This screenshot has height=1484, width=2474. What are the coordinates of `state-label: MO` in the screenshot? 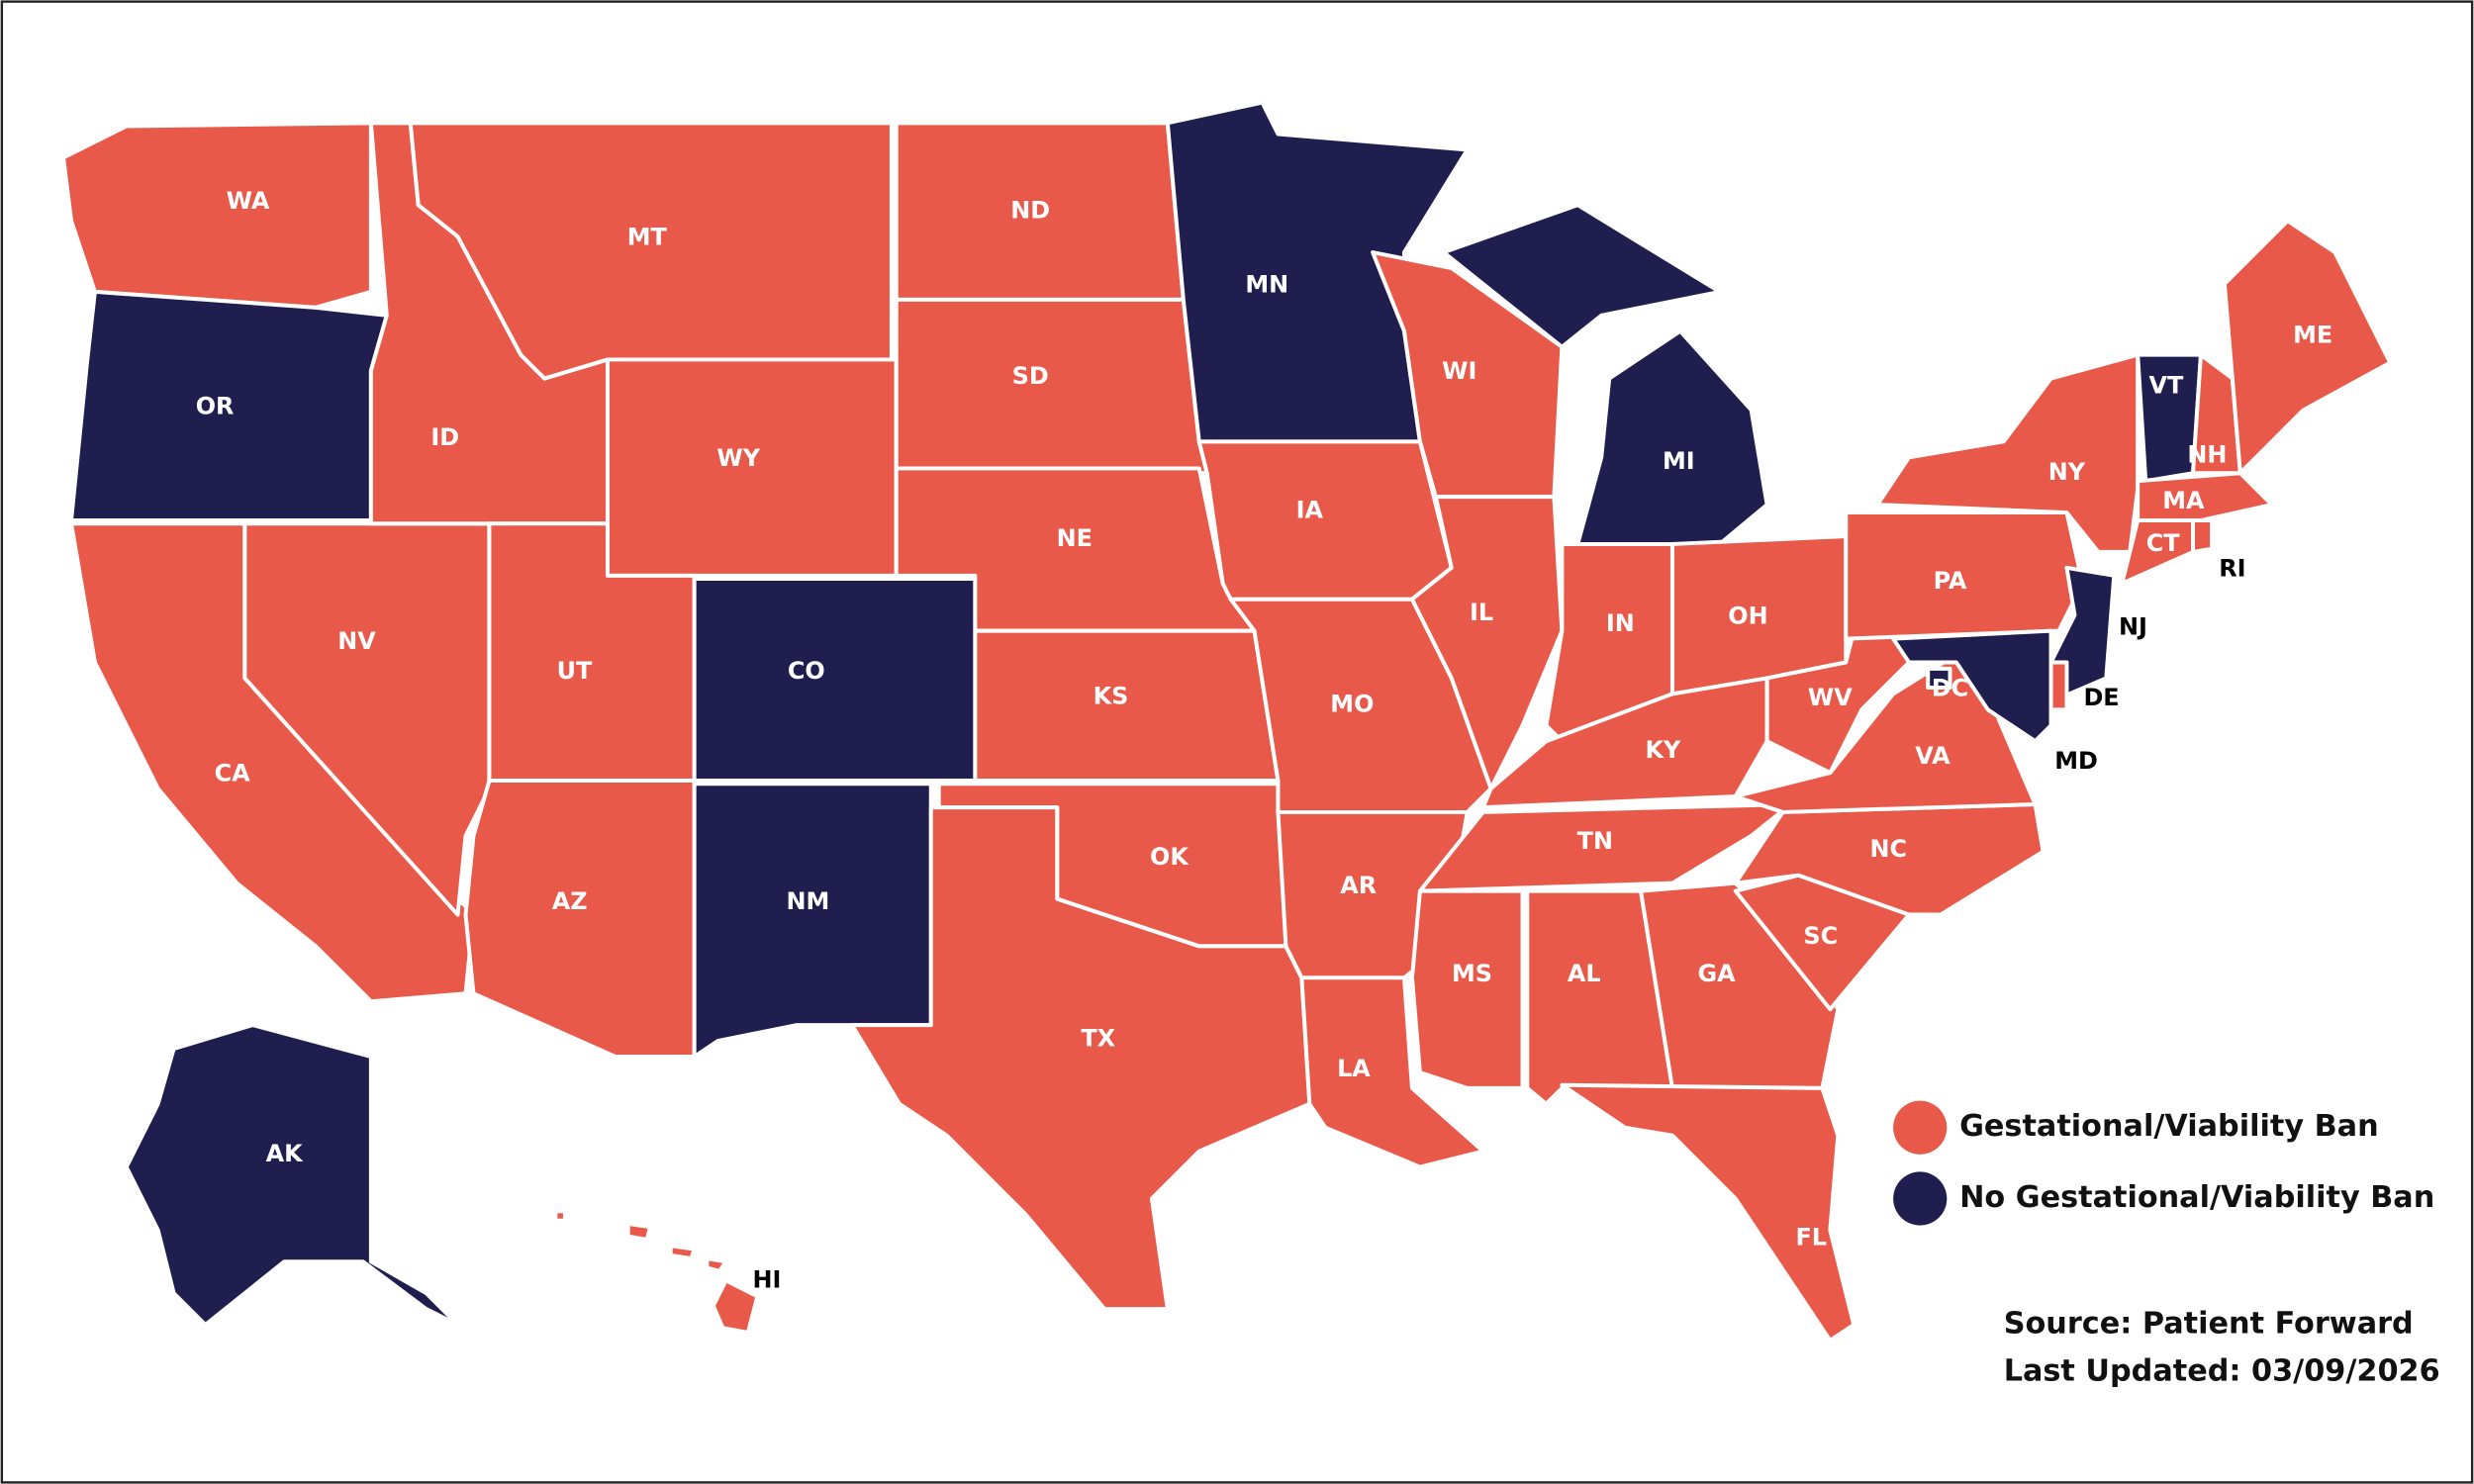 It's located at (1352, 704).